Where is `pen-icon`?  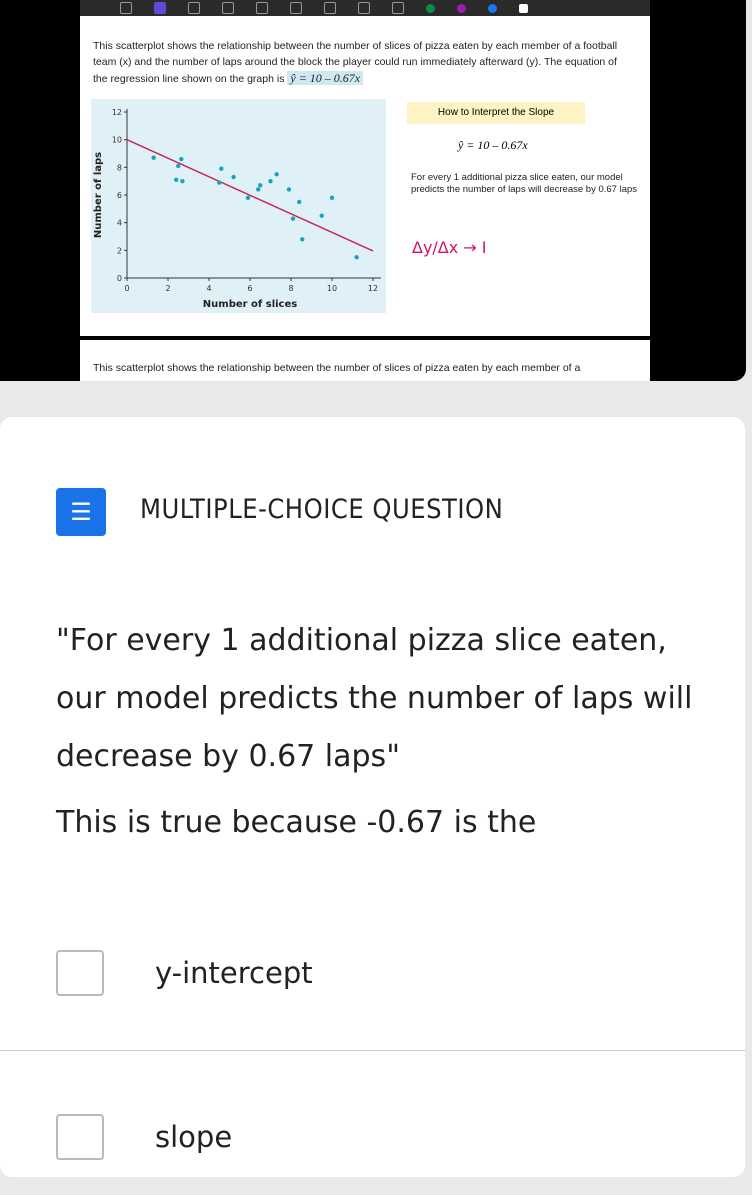 pen-icon is located at coordinates (160, 8).